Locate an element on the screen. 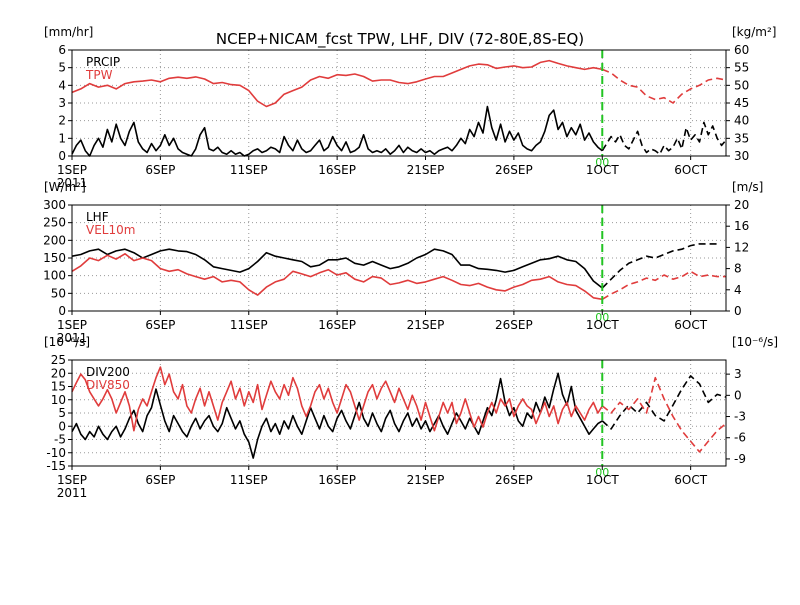 Image resolution: width=800 pixels, height=605 pixels. lhf-vel-x-tick-label: 16SEP is located at coordinates (337, 325).